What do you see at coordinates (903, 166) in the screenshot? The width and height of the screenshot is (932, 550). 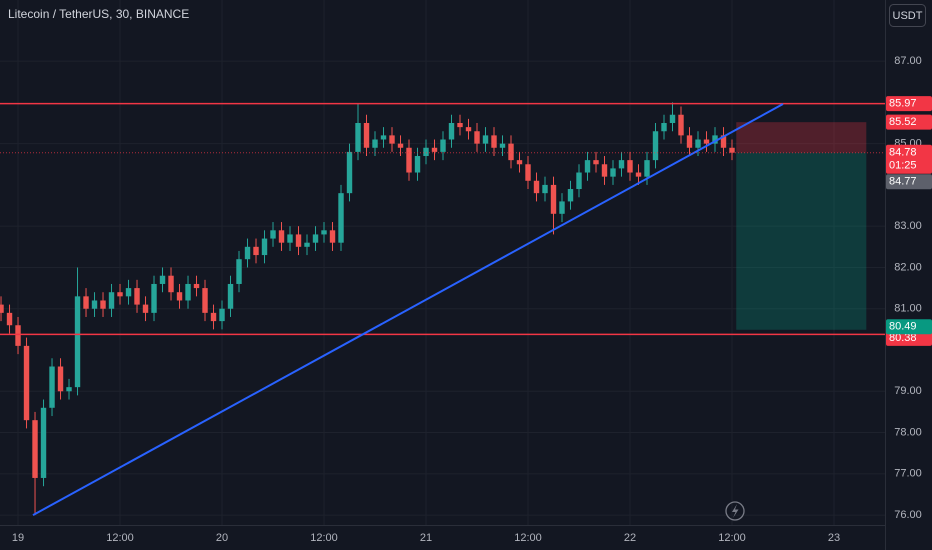 I see `countdown-label: 01:25` at bounding box center [903, 166].